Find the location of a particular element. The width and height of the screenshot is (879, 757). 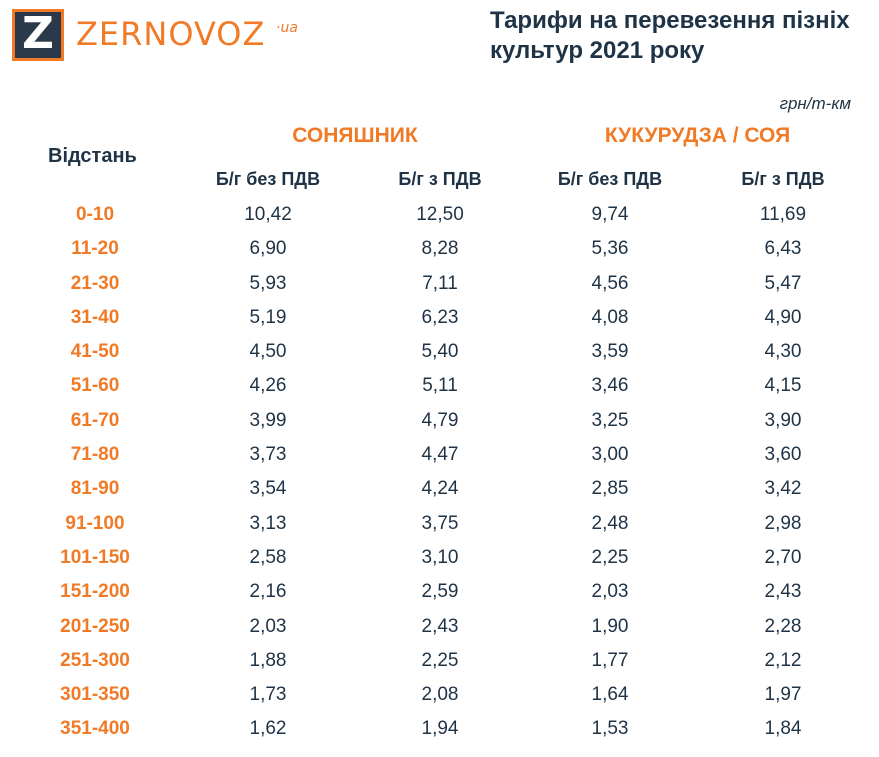

value-cell: 5,36 is located at coordinates (610, 249).